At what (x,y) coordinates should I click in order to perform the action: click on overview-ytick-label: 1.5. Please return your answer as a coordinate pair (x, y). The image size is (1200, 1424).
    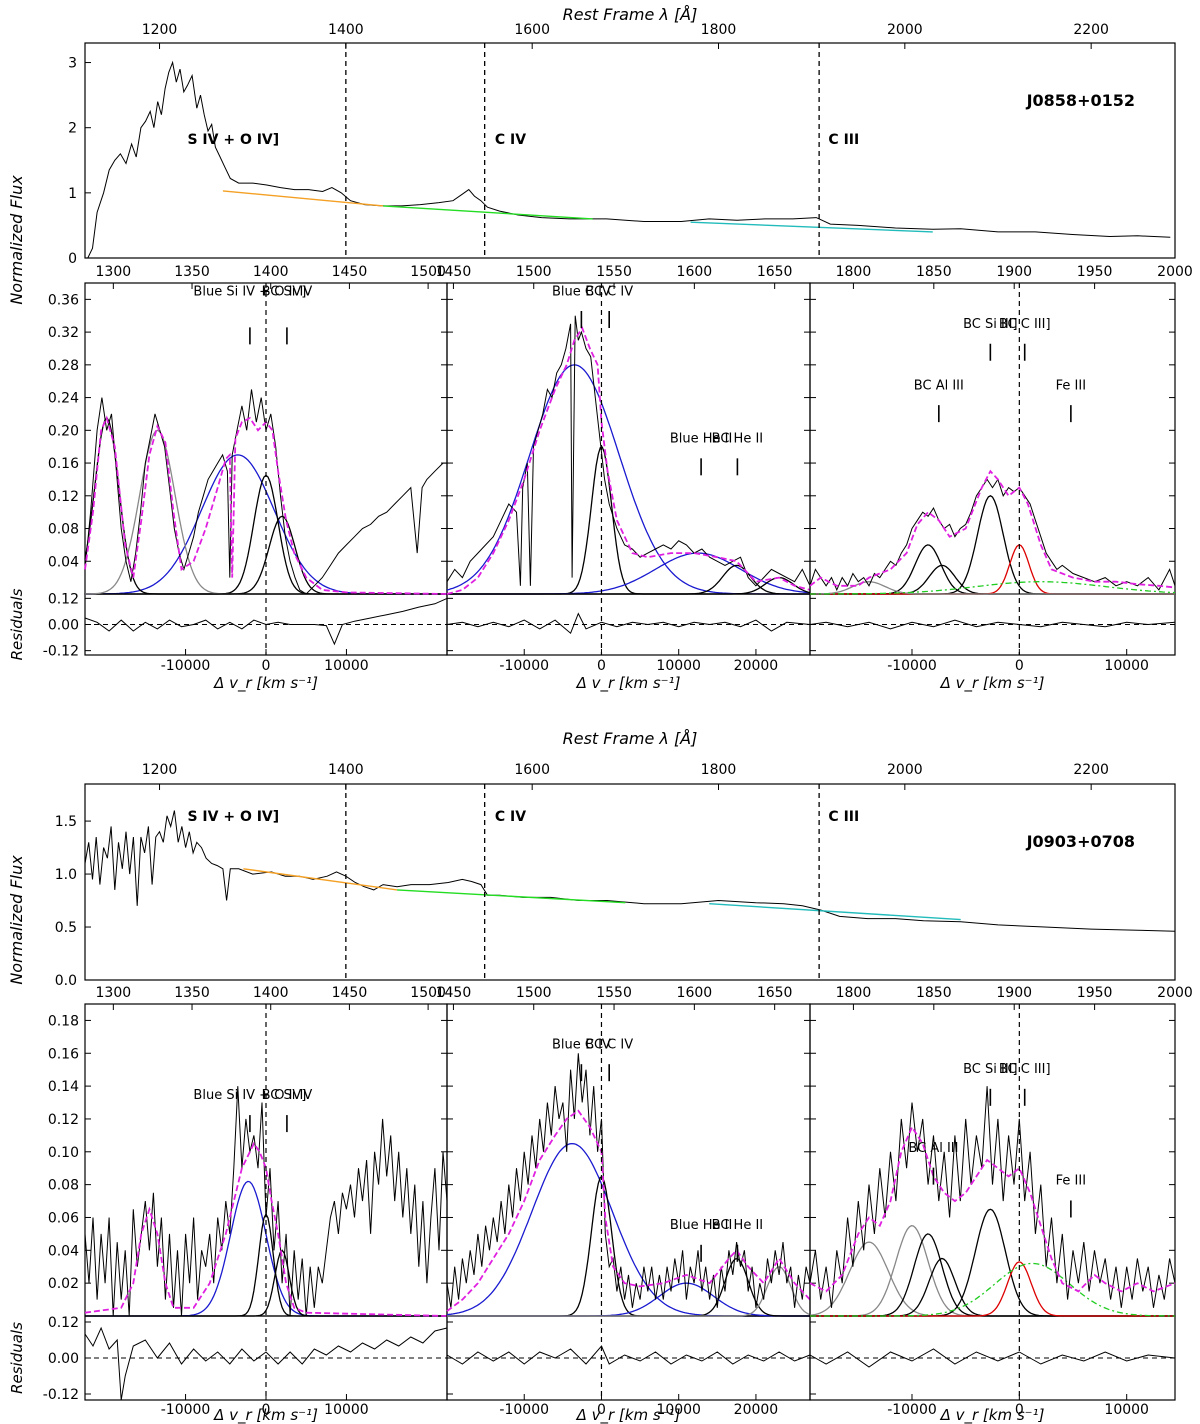
    Looking at the image, I should click on (66, 822).